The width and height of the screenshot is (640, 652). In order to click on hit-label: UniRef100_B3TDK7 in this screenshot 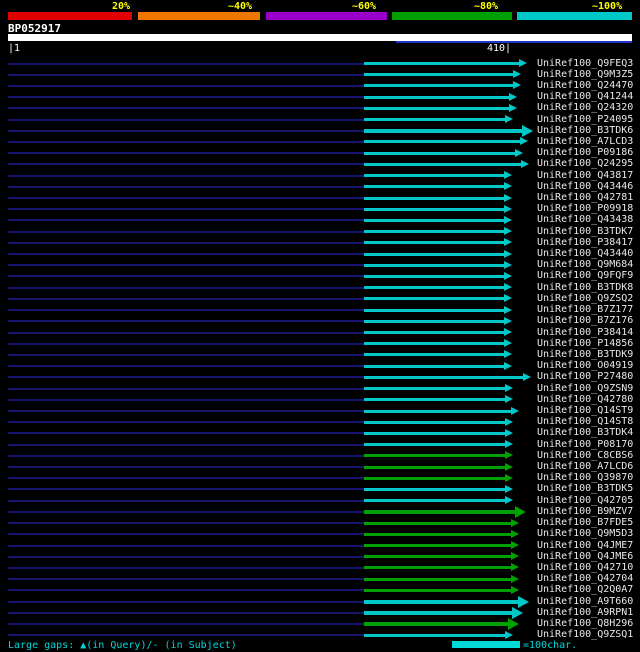, I will do `click(585, 231)`.